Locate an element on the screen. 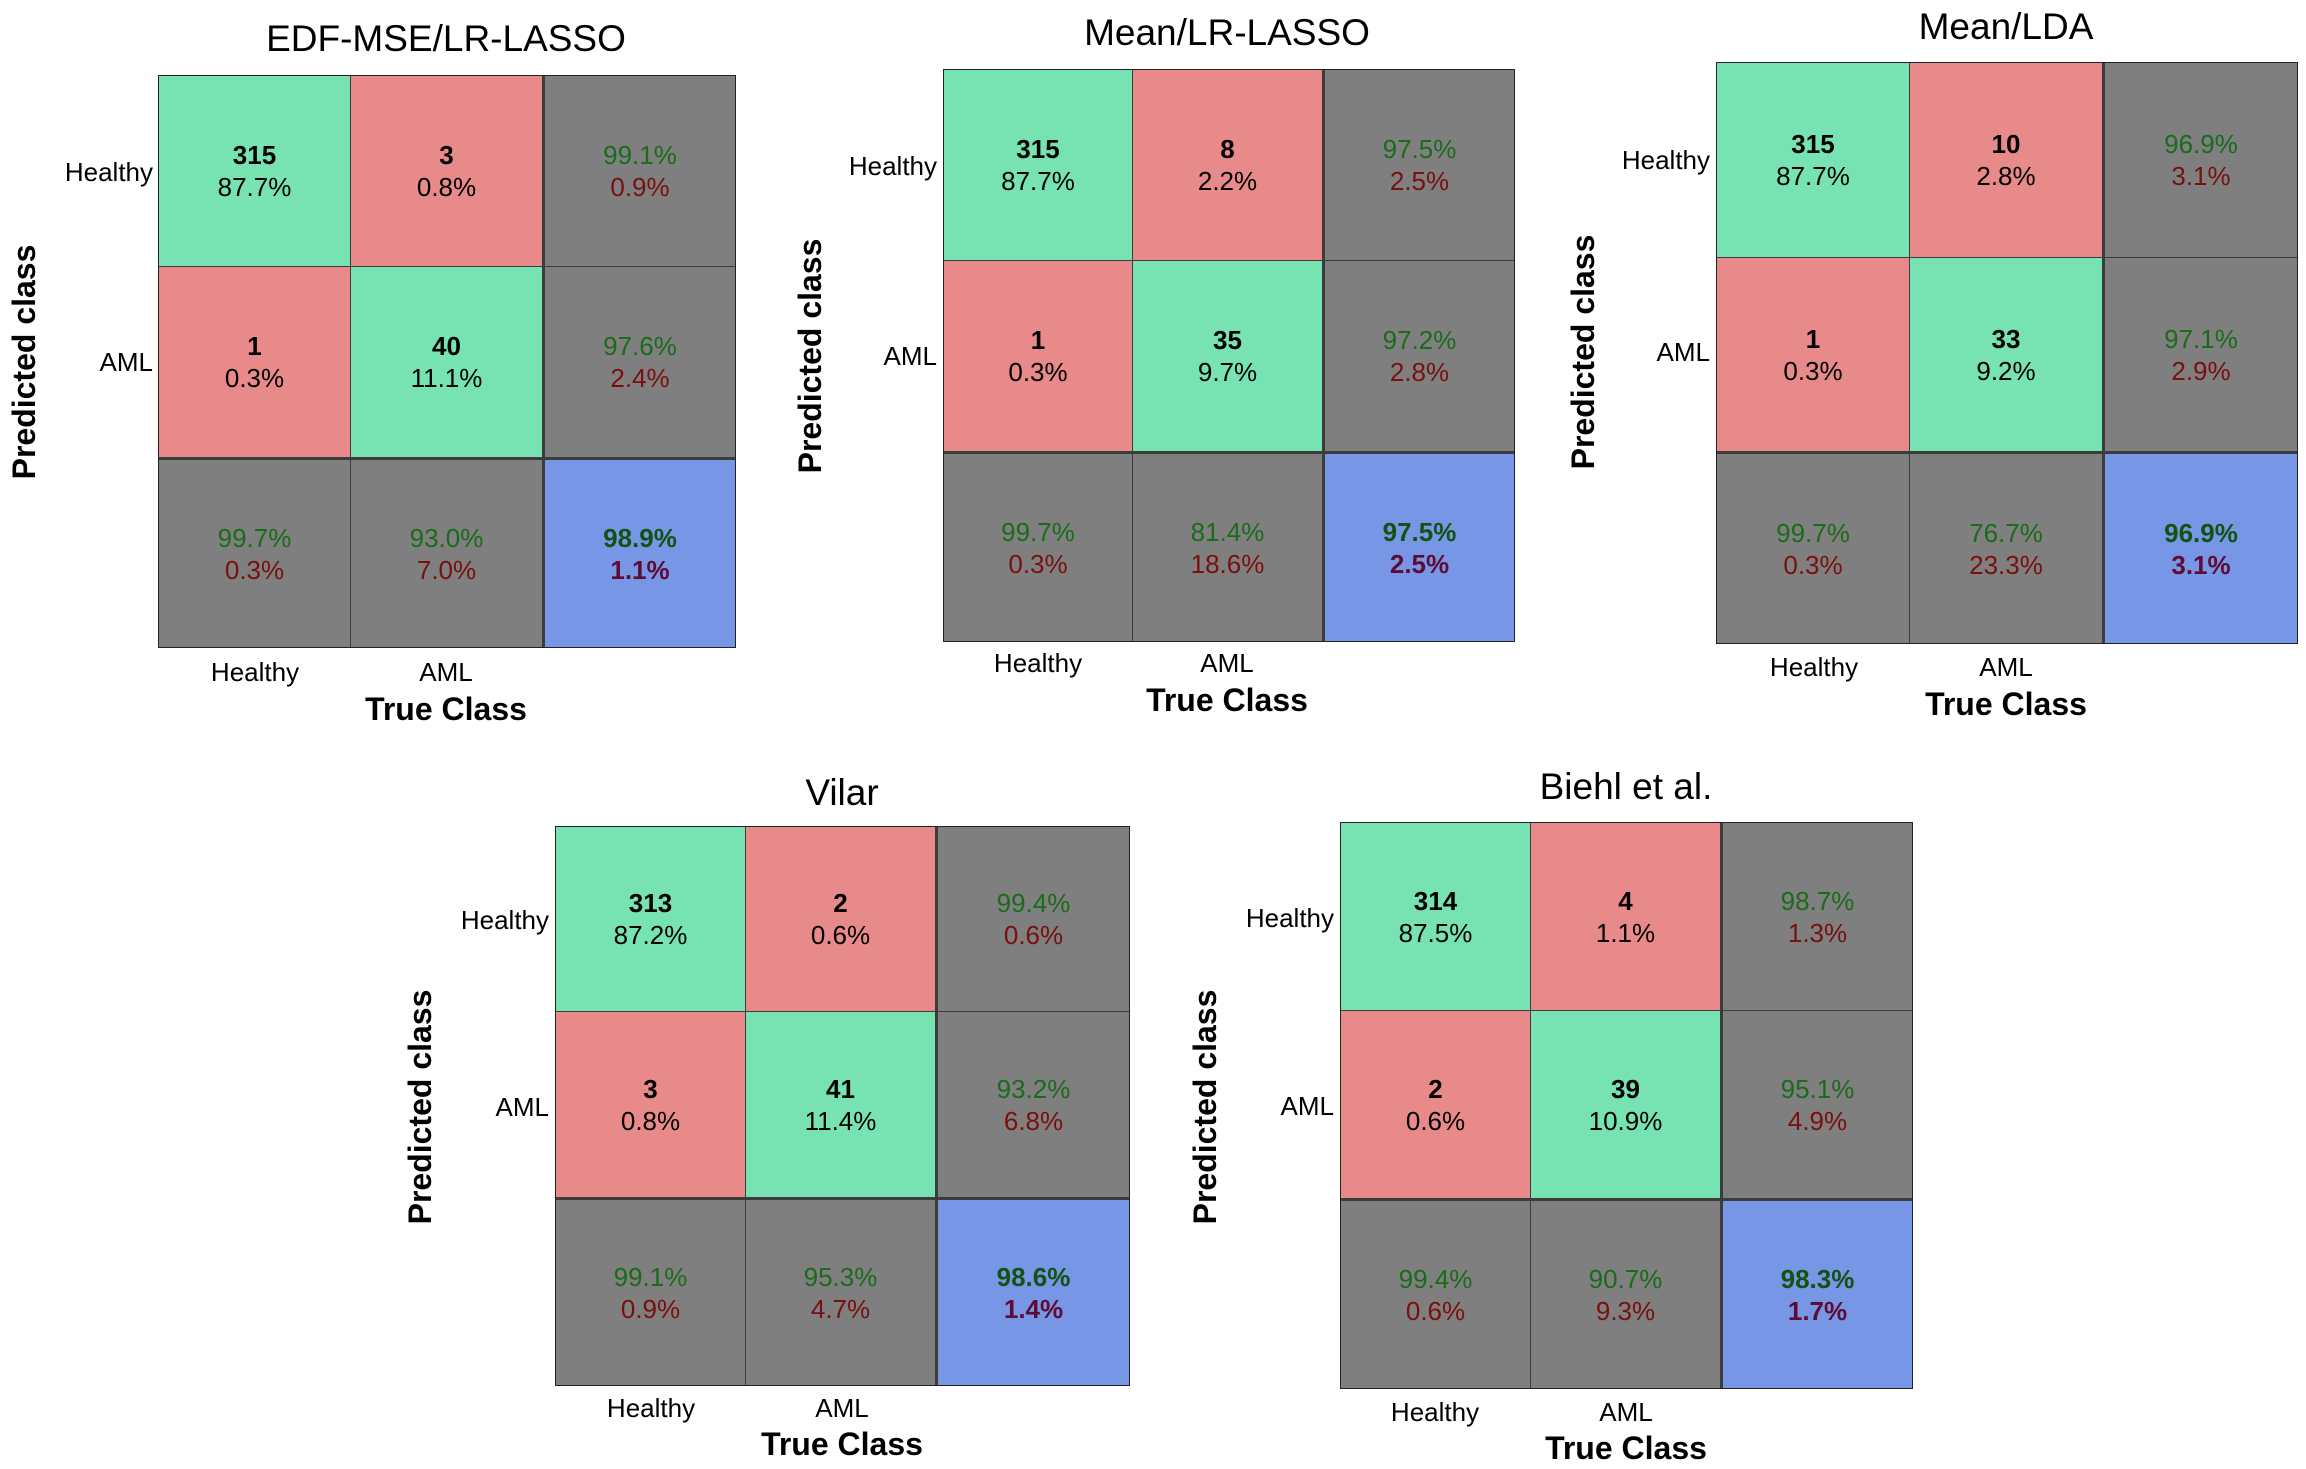 This screenshot has width=2306, height=1469. col-summary-aml: 76.7% 23.3% is located at coordinates (2006, 548).